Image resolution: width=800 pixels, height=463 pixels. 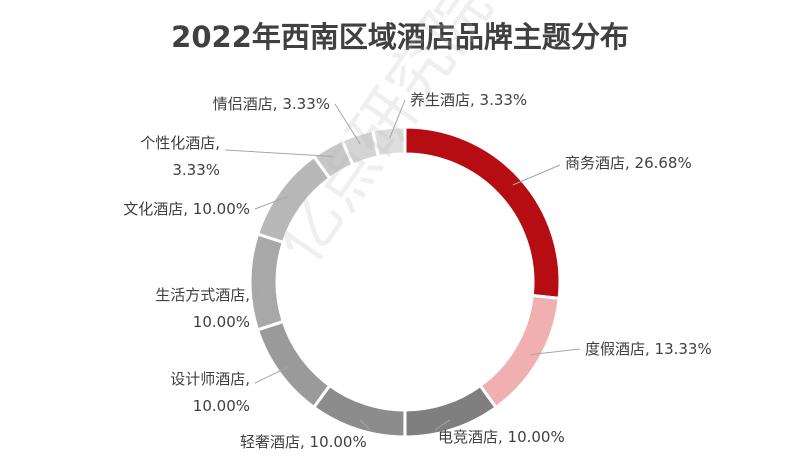 What do you see at coordinates (648, 349) in the screenshot?
I see `data-label: 度假酒店, 13.33%` at bounding box center [648, 349].